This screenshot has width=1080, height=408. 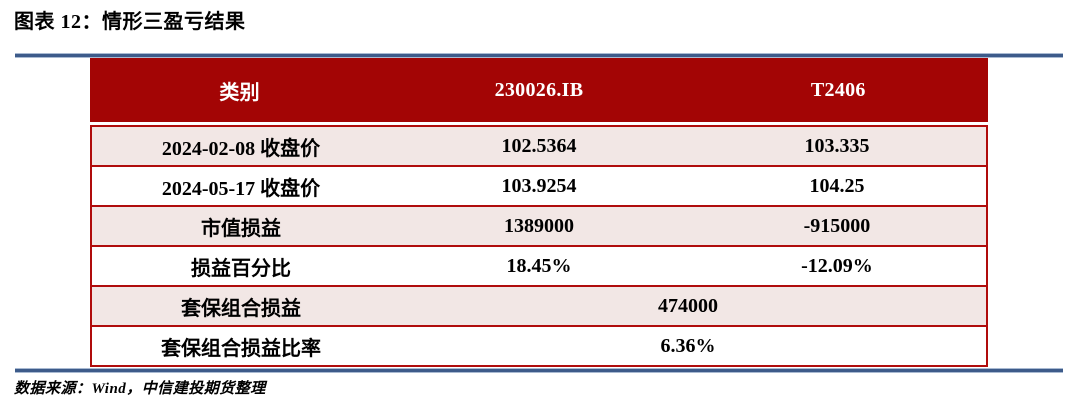 What do you see at coordinates (539, 55) in the screenshot?
I see `top-divider-rule` at bounding box center [539, 55].